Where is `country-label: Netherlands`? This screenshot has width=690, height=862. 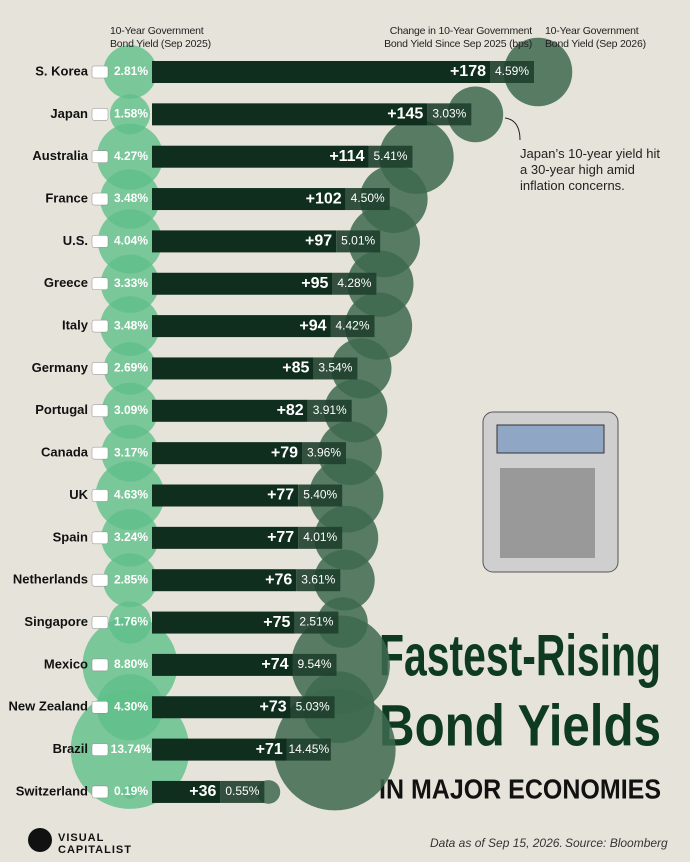
country-label: Netherlands is located at coordinates (50, 579).